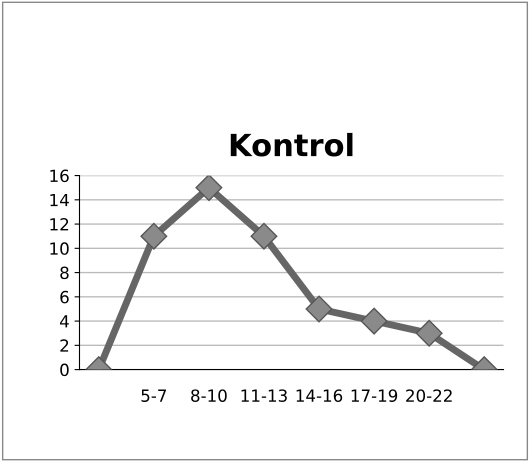  What do you see at coordinates (59, 176) in the screenshot?
I see `y-tick-label: 16` at bounding box center [59, 176].